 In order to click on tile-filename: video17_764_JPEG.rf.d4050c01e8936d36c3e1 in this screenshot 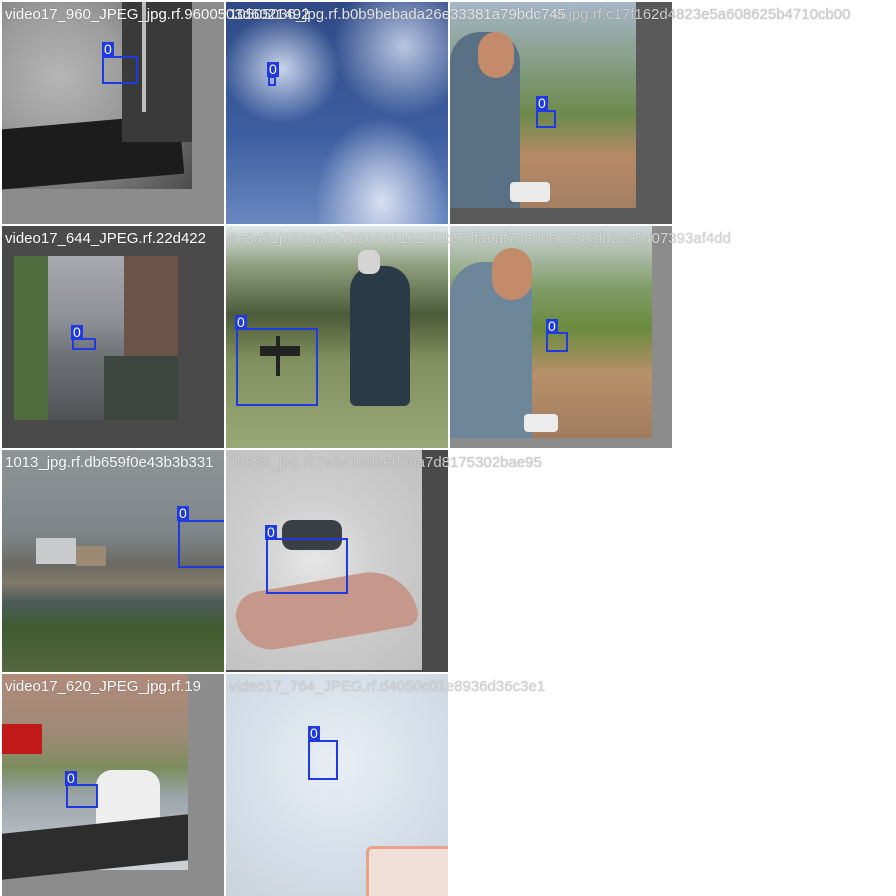, I will do `click(387, 686)`.